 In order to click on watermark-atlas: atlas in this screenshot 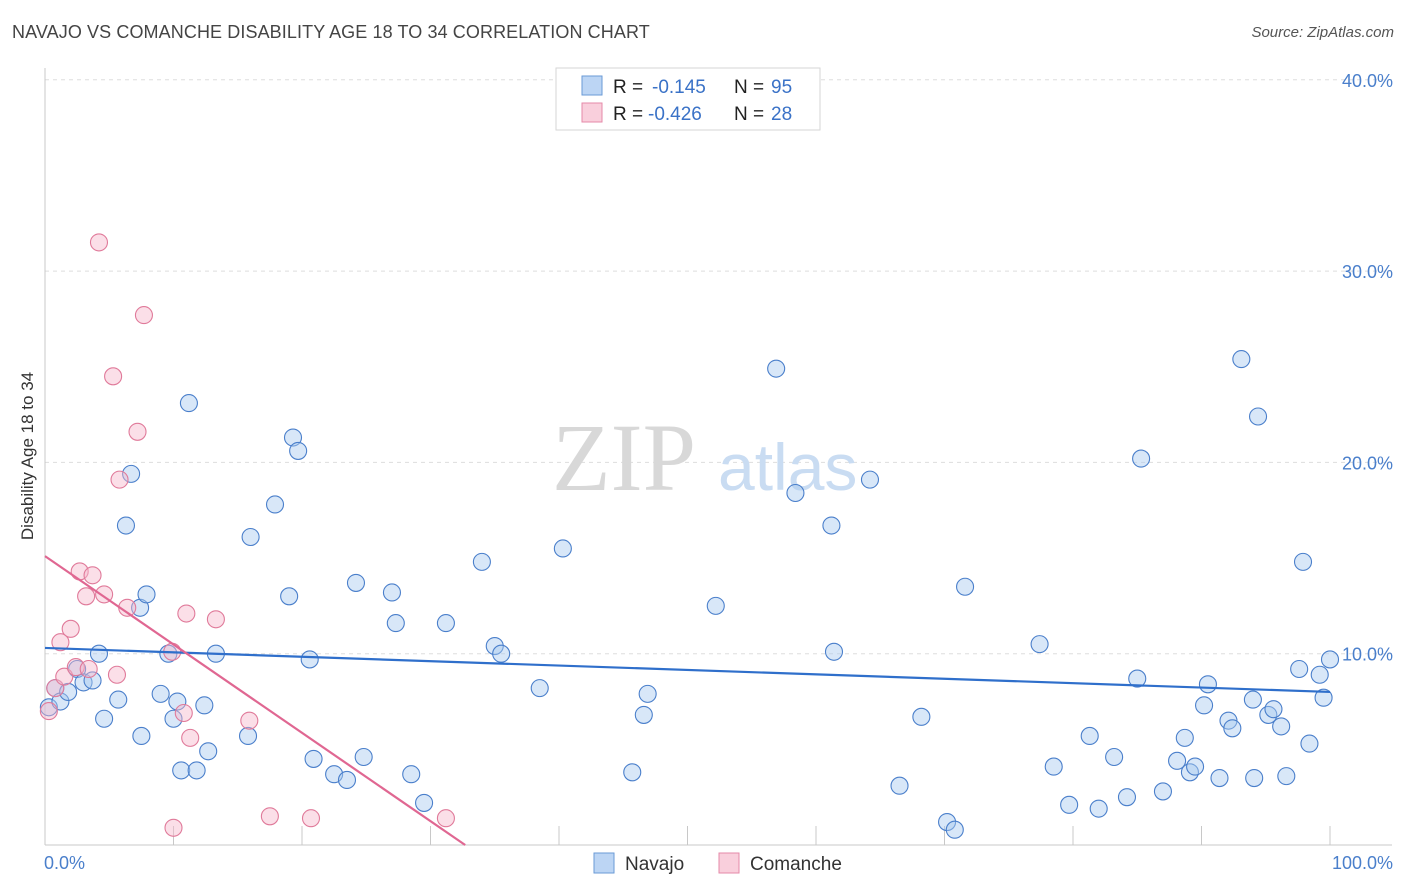, I will do `click(787, 467)`.